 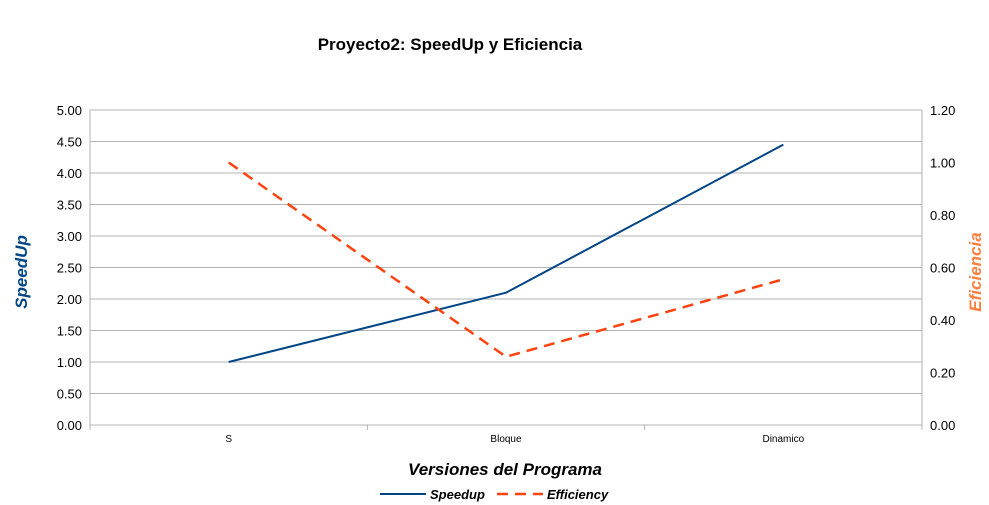 I want to click on y-tick-label: 2.50, so click(x=69, y=268).